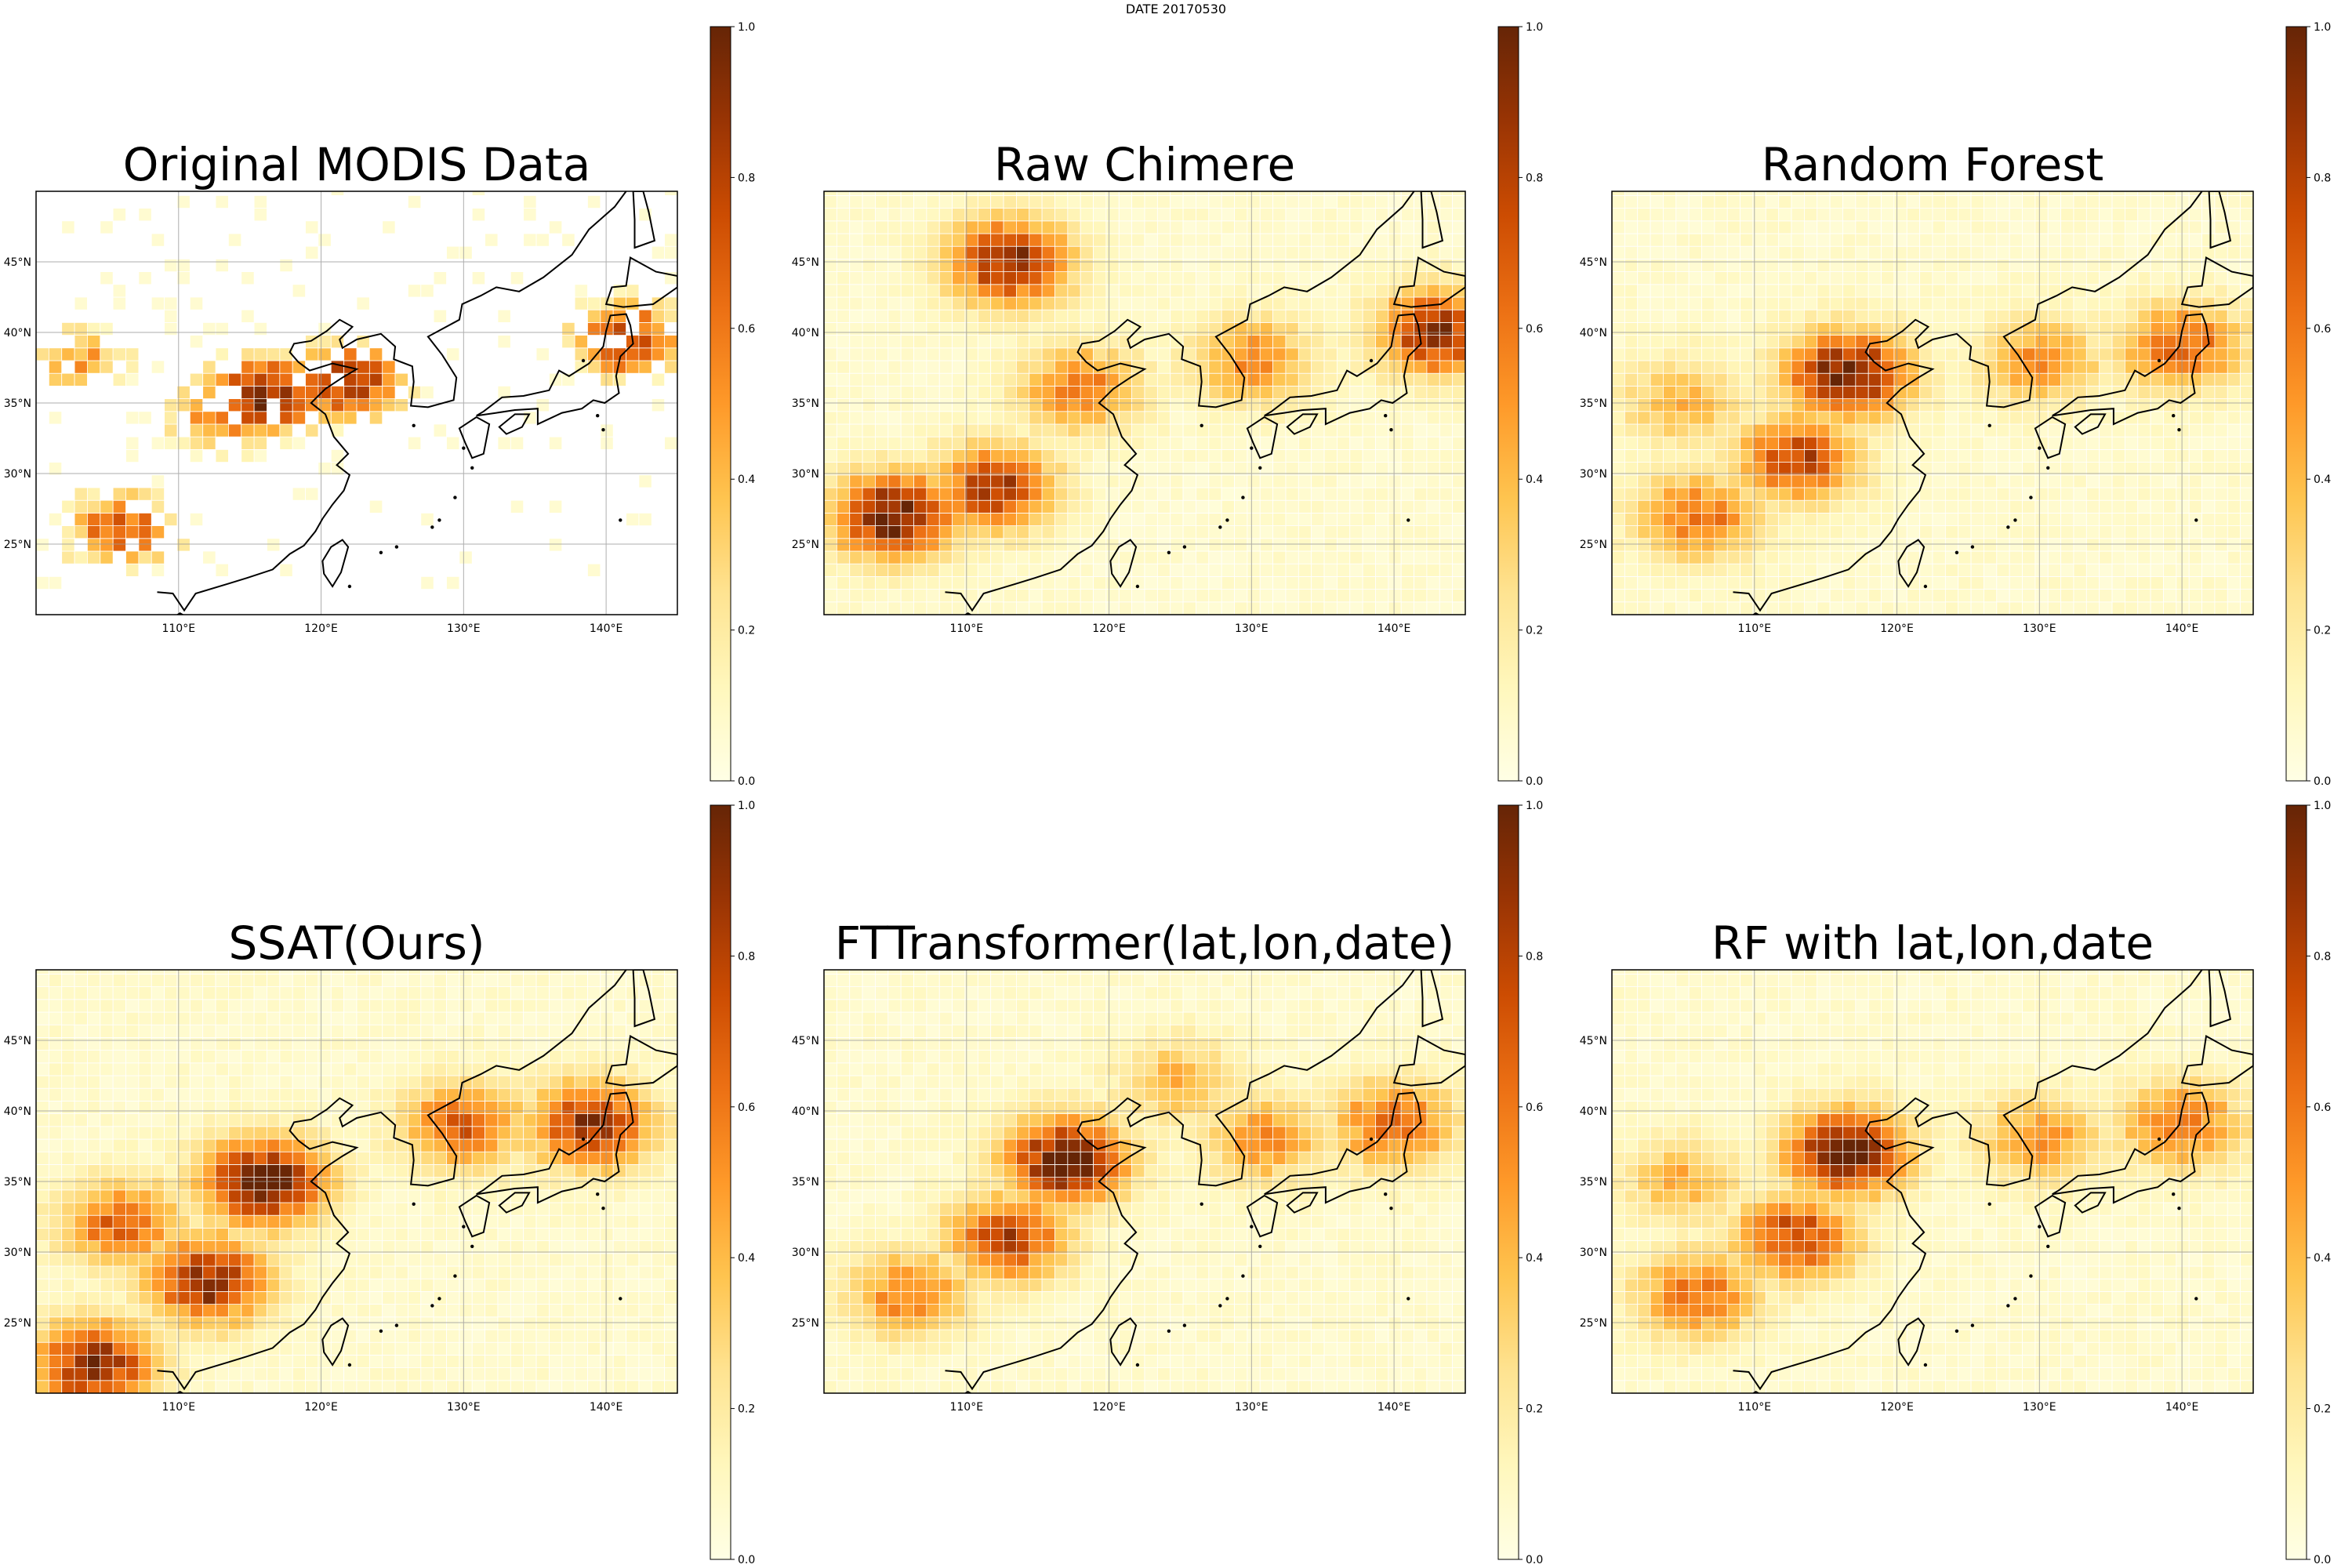 The width and height of the screenshot is (2352, 1568). I want to click on panel-title: FTTransformer(lat,lon,date), so click(1144, 943).